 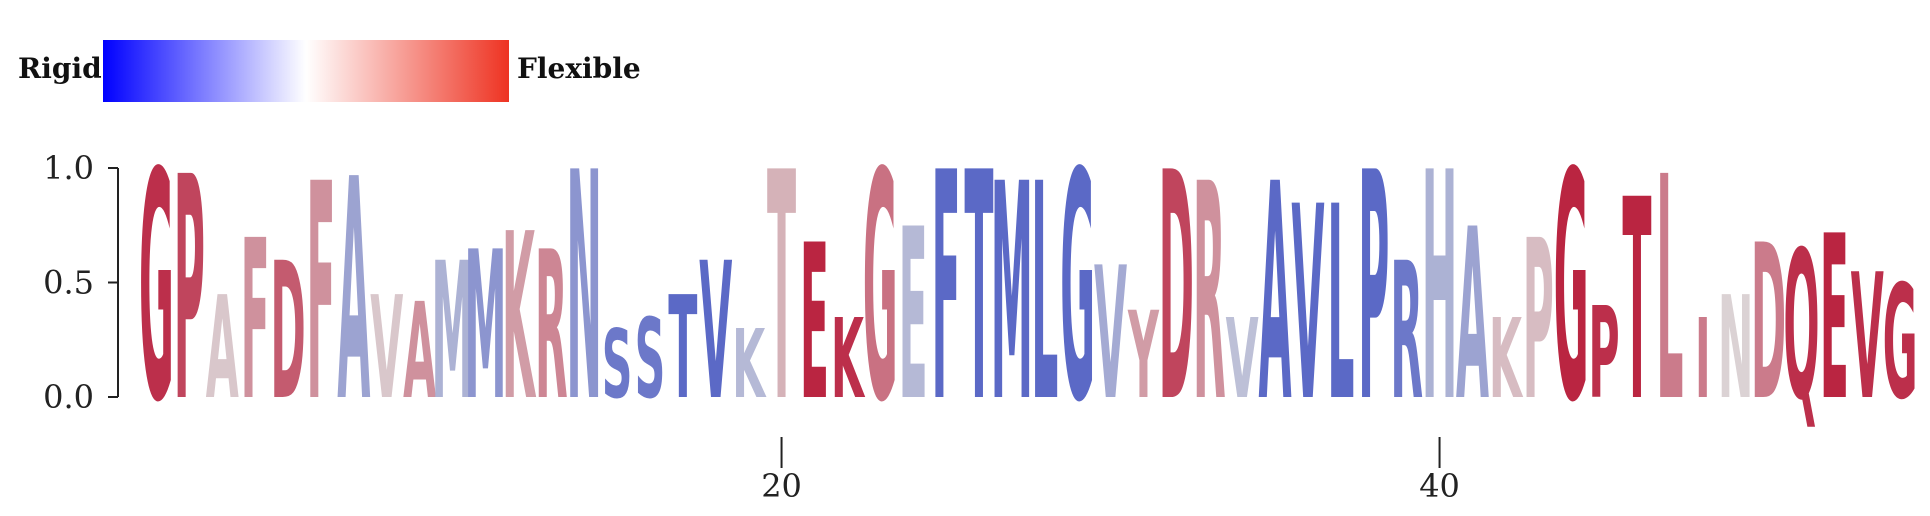 I want to click on legend: Rigid Flexible, so click(x=329, y=71).